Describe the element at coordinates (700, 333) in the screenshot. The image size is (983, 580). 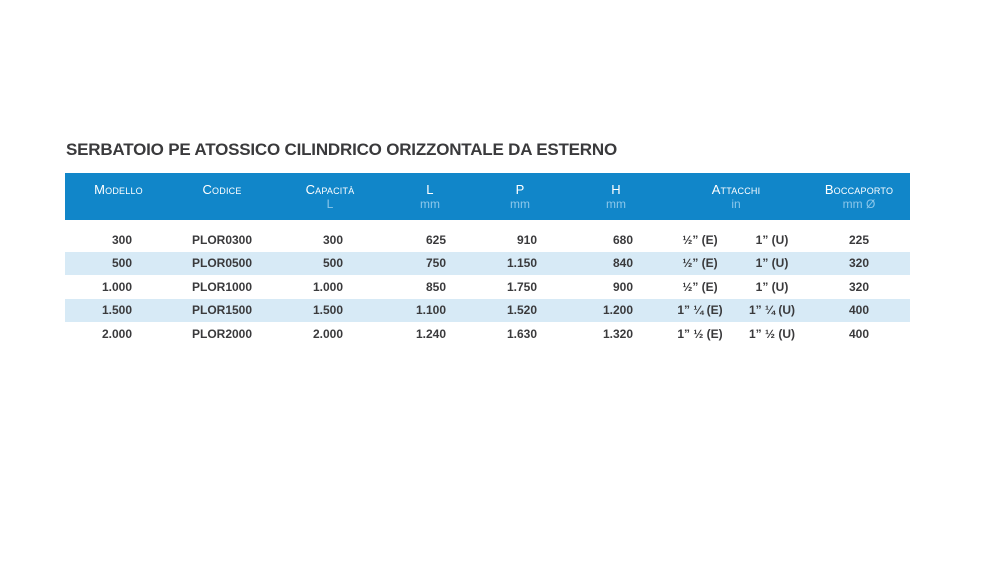
I see `cell-attacchi-entrata: 1” ½ (E)` at that location.